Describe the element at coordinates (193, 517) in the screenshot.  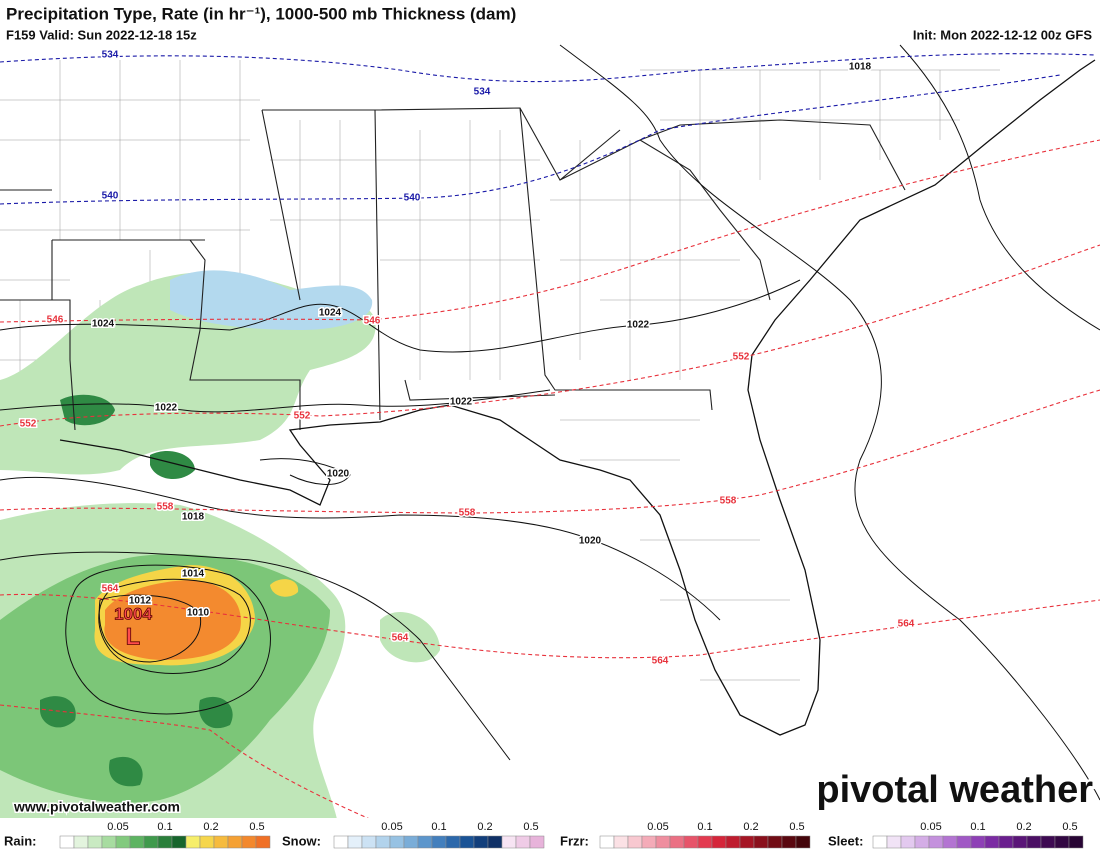
I see `isobar-label: 1018` at that location.